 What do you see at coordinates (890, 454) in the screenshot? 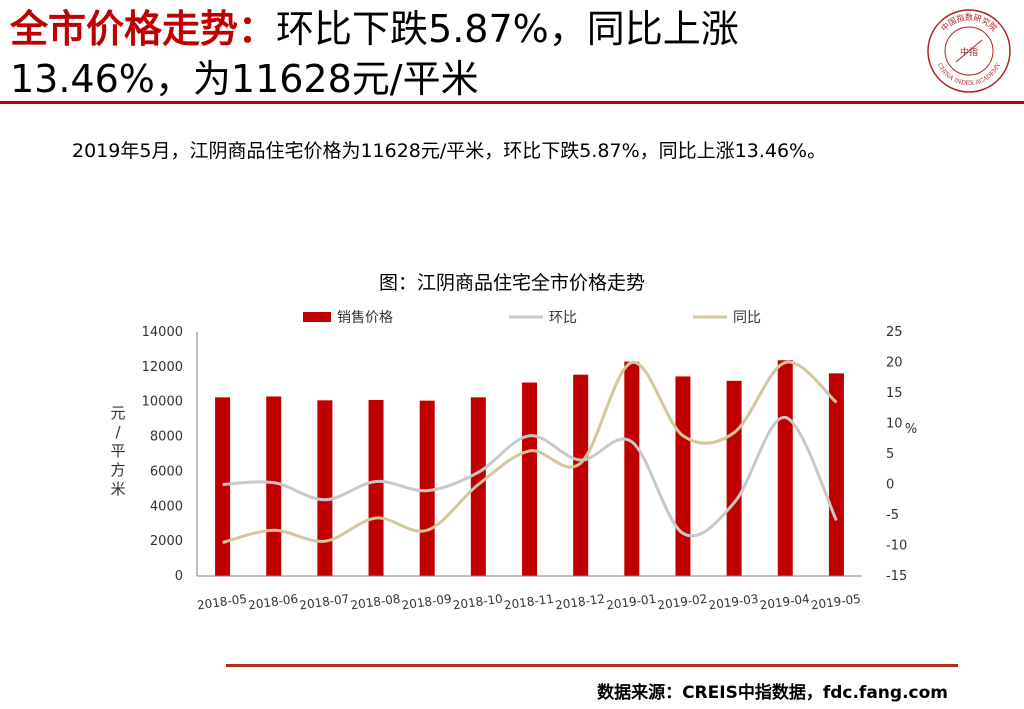
I see `right-tick-label: 5` at bounding box center [890, 454].